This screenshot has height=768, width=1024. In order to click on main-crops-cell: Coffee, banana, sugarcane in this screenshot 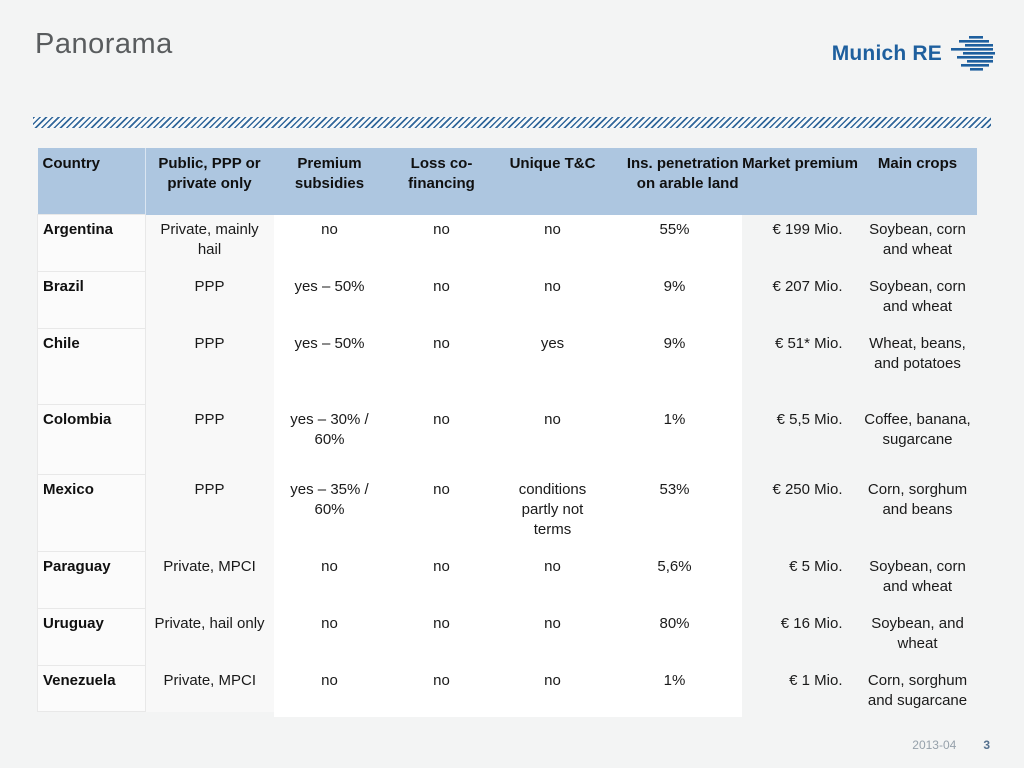, I will do `click(917, 429)`.